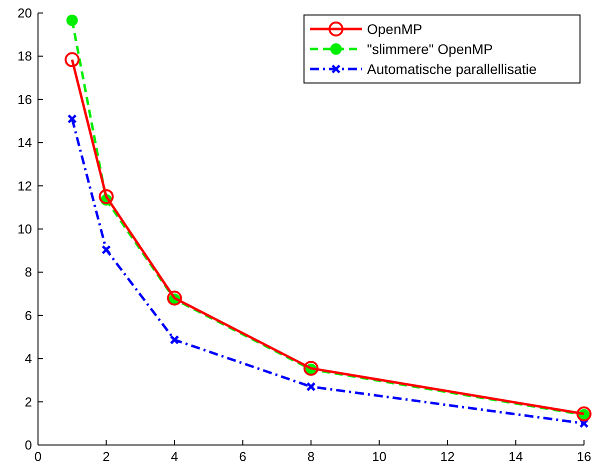  I want to click on x-tick-label: 8, so click(311, 456).